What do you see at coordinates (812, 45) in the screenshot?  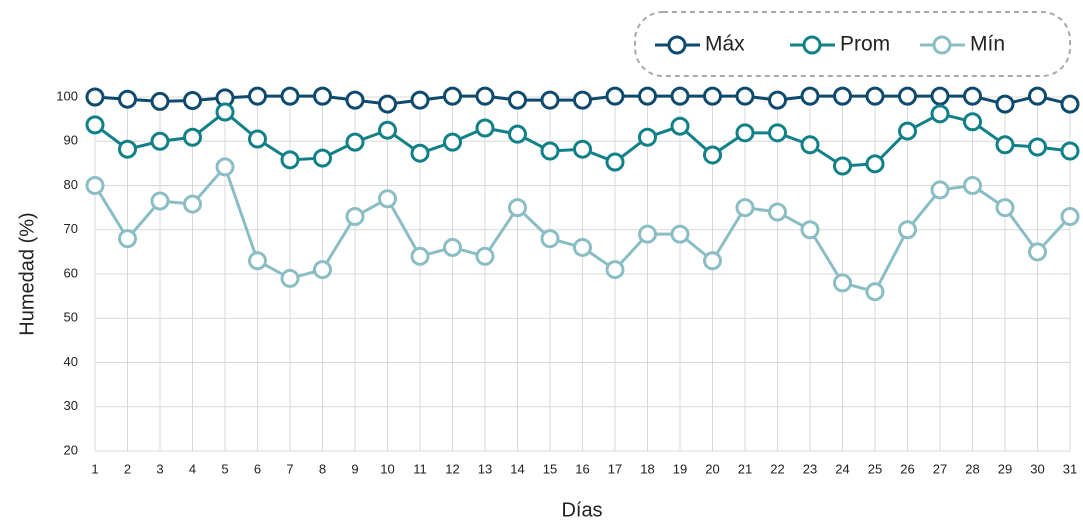 I see `legend-marker` at bounding box center [812, 45].